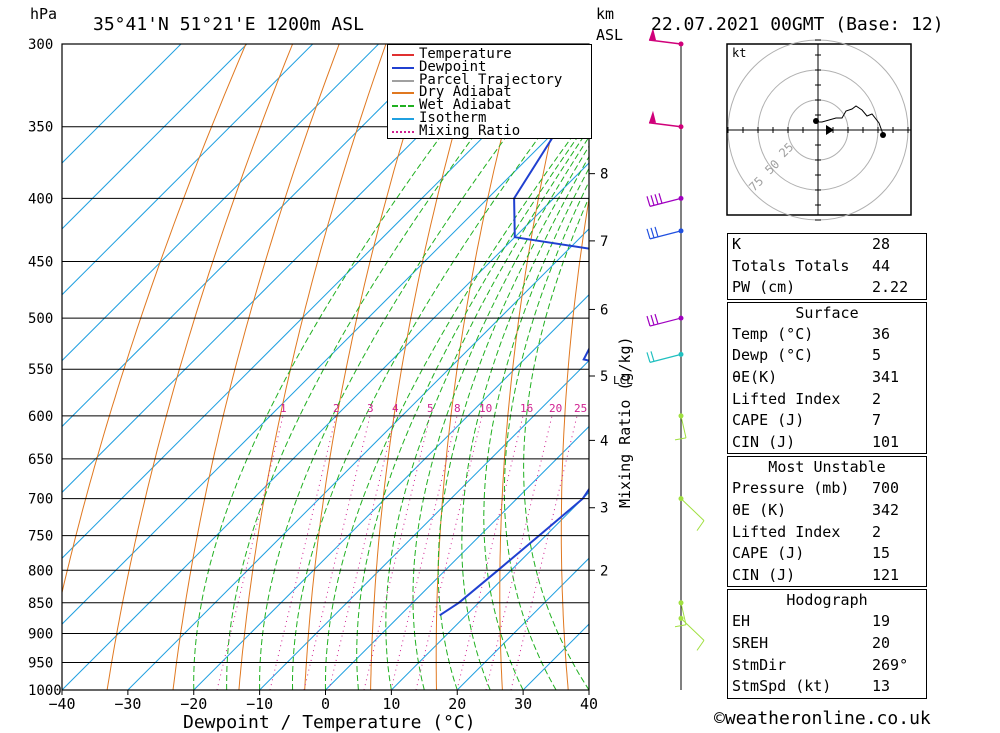 The image size is (1000, 733). What do you see at coordinates (886, 574) in the screenshot?
I see `stat-value: 121` at bounding box center [886, 574].